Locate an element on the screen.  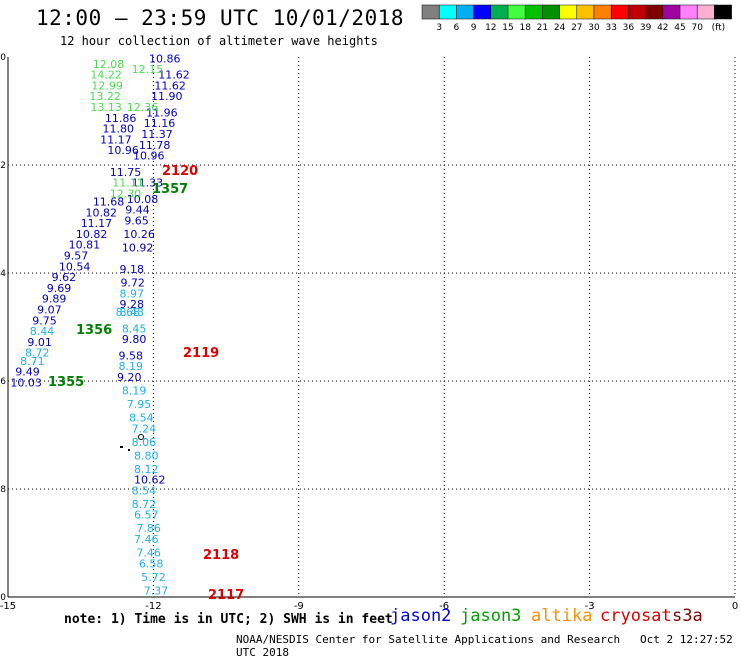
lon-tick-label: -12 is located at coordinates (153, 606).